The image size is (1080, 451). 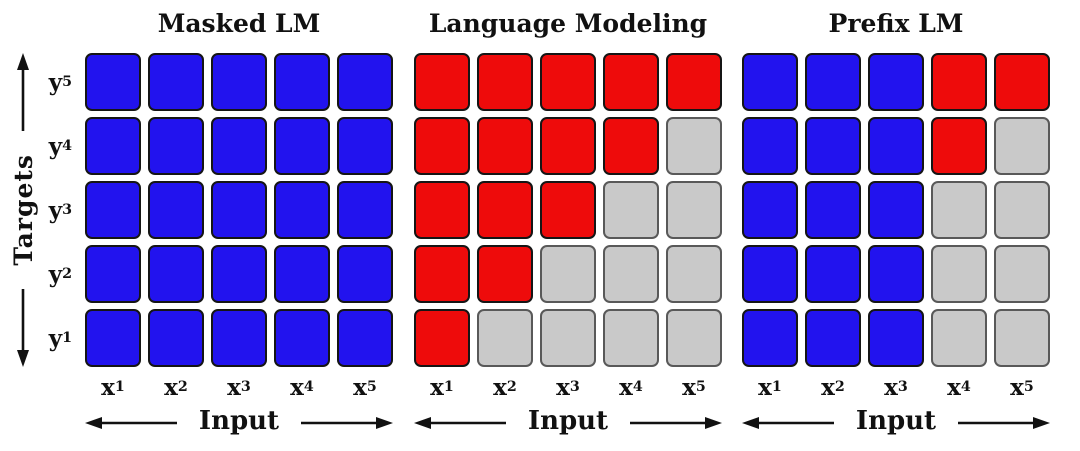 I want to click on cell-y4x1-blue, so click(x=113, y=146).